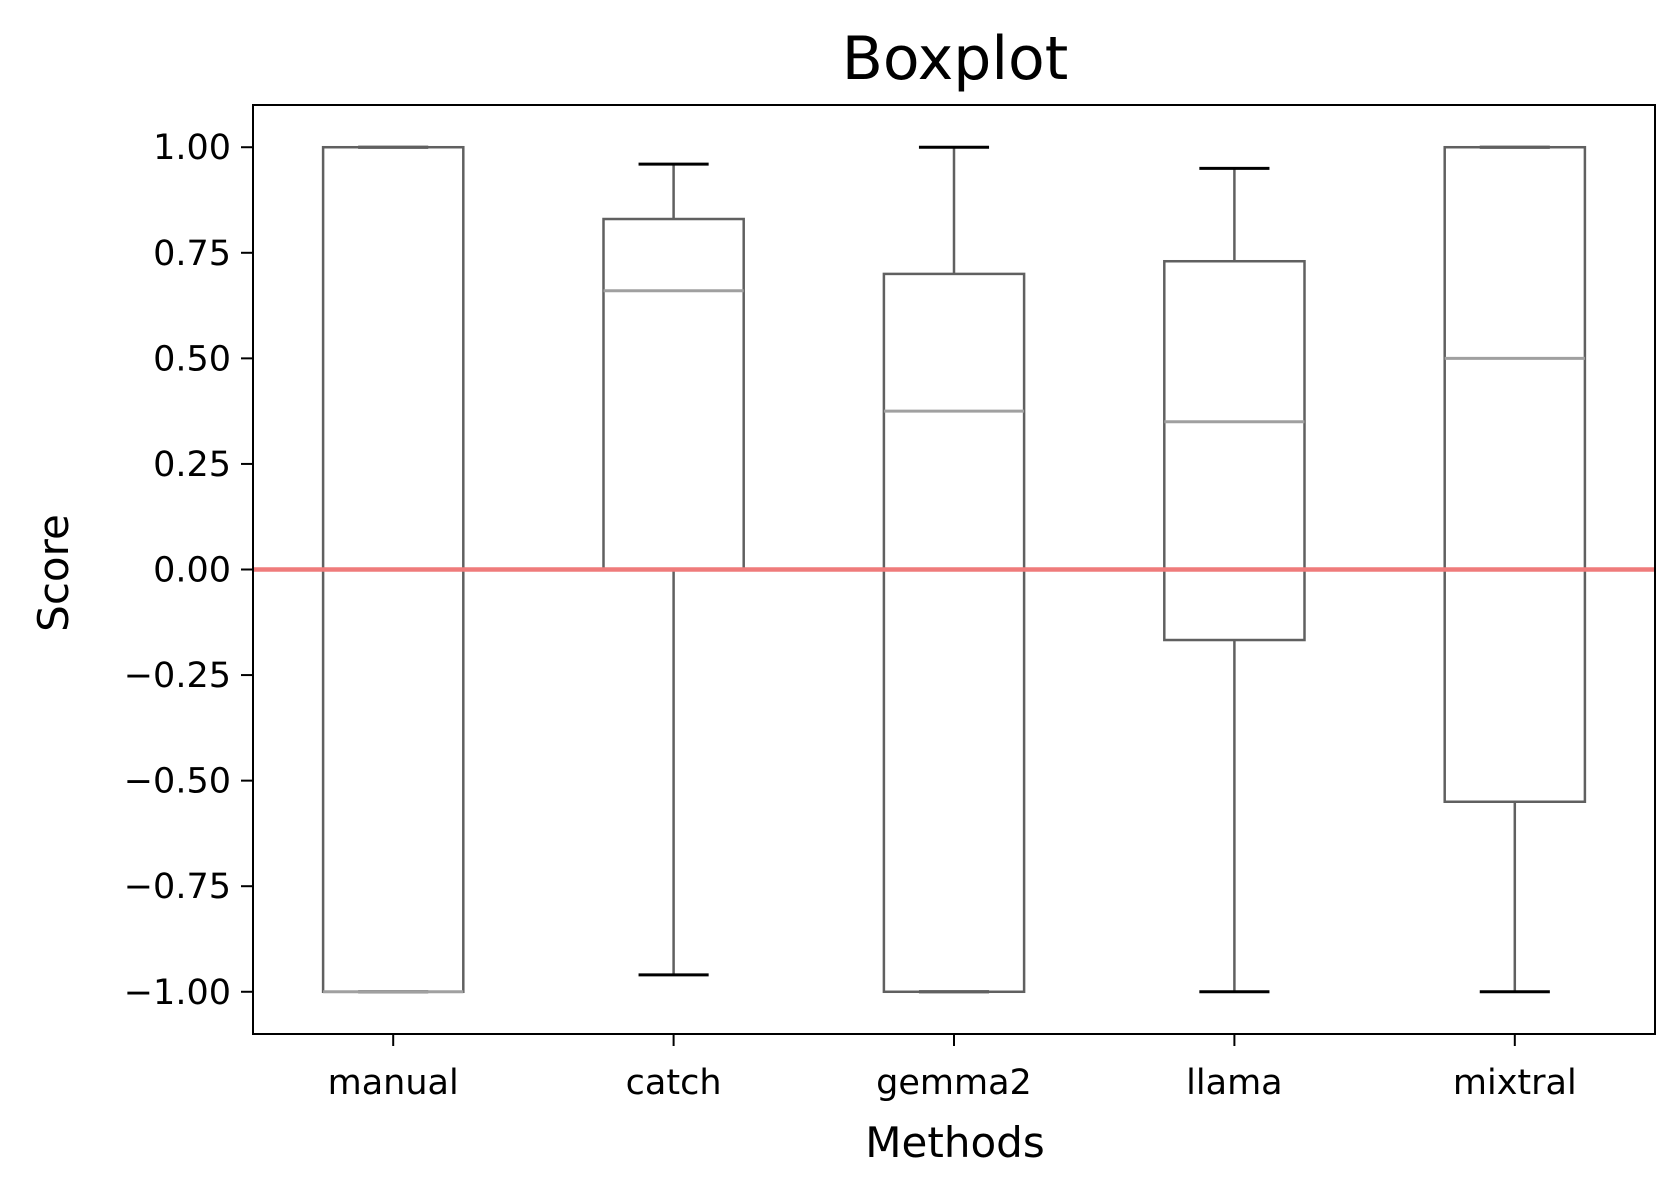  I want to click on y-tick-label: 0.25, so click(192, 465).